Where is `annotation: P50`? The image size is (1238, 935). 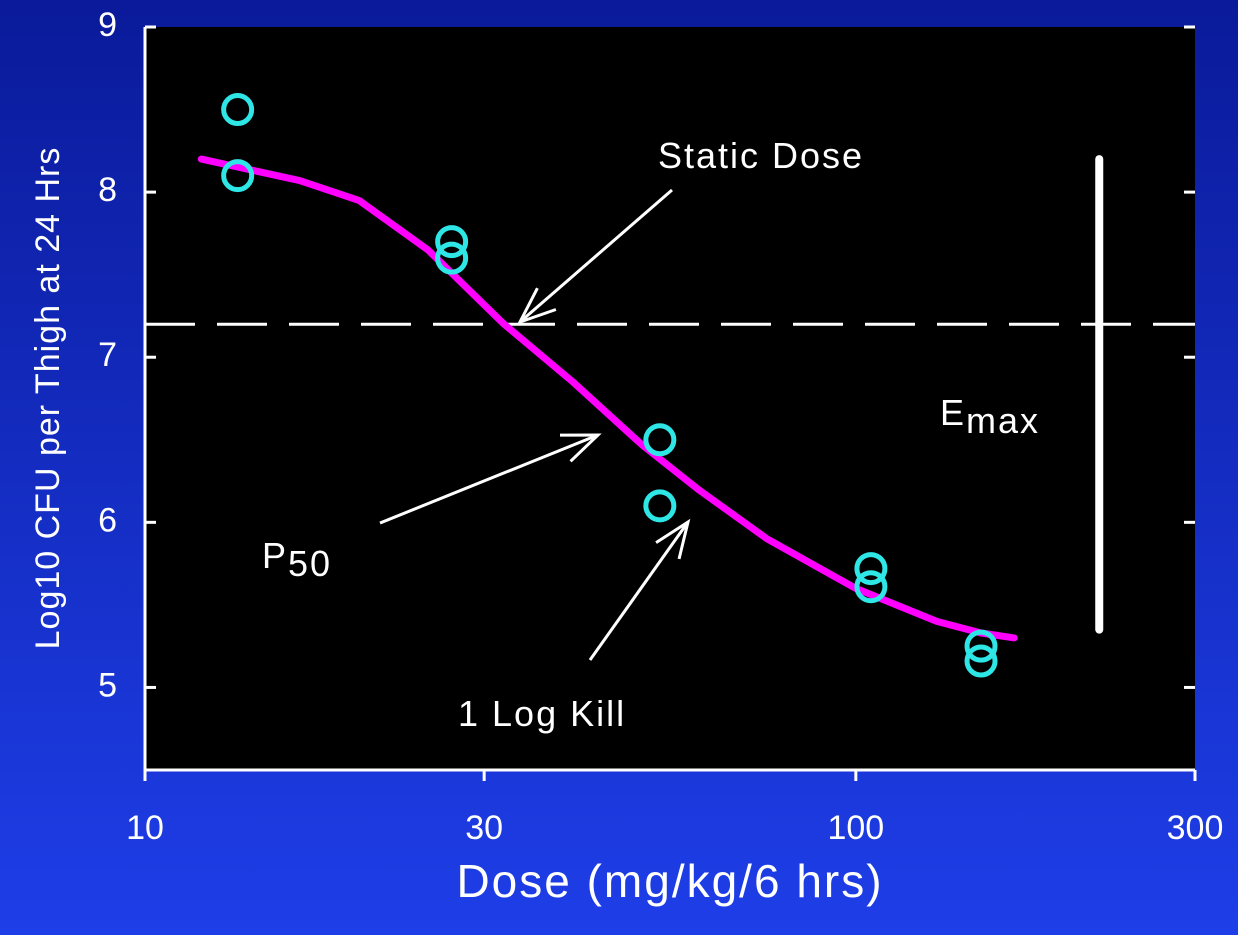
annotation: P50 is located at coordinates (297, 559).